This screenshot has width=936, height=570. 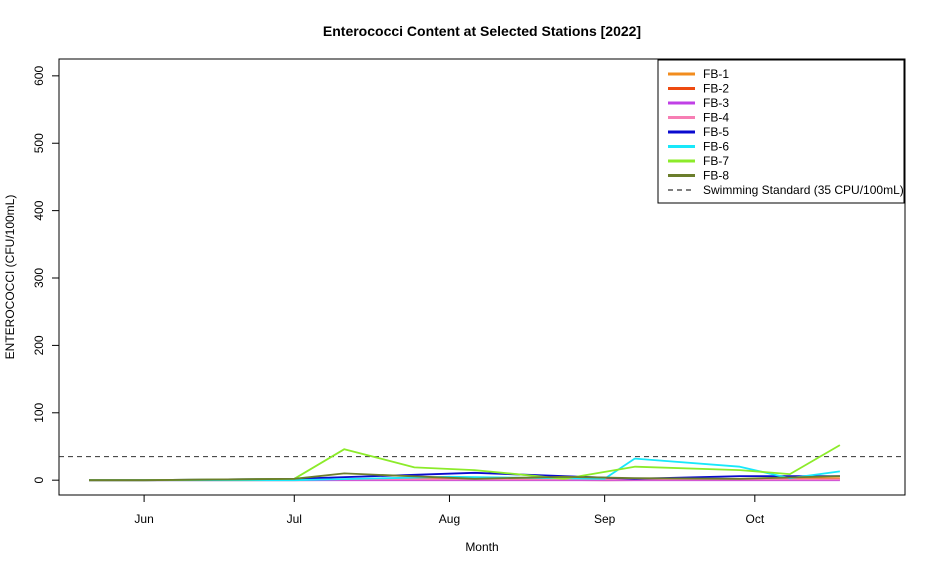 I want to click on legend-label: FB-8, so click(x=716, y=176).